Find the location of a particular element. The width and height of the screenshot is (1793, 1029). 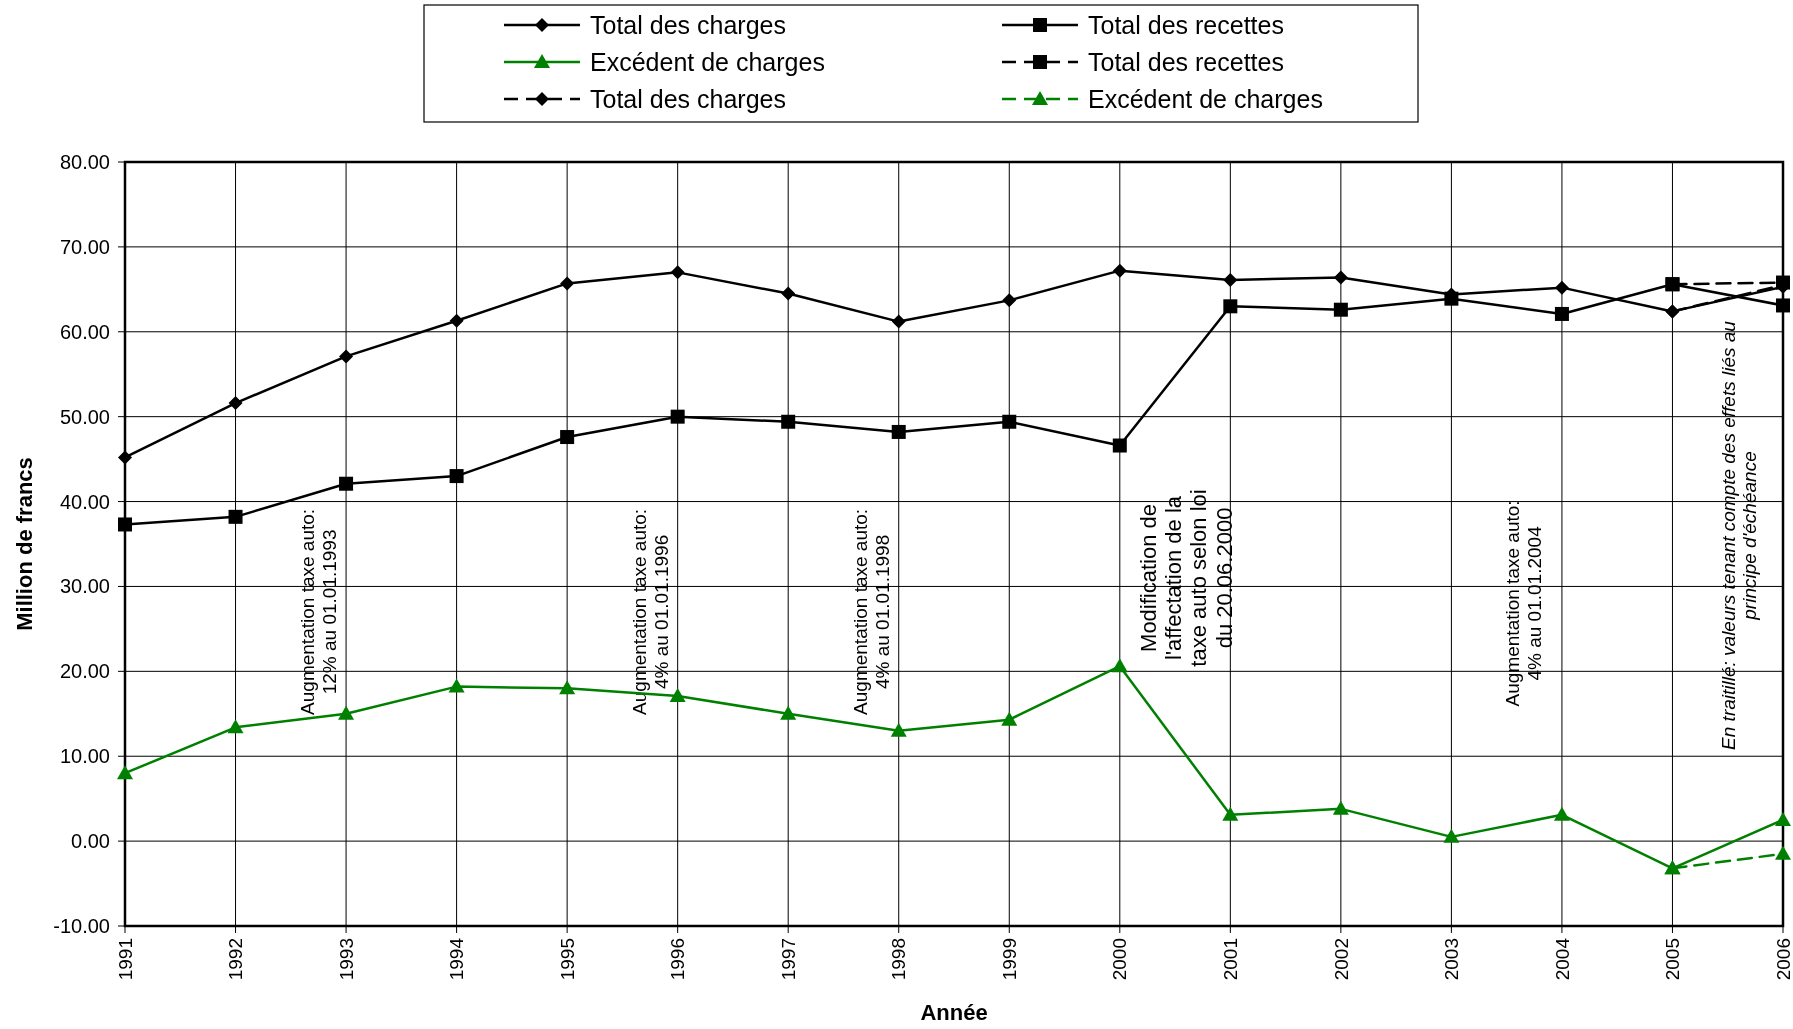

x-tick-label: 2006 is located at coordinates (1782, 959).